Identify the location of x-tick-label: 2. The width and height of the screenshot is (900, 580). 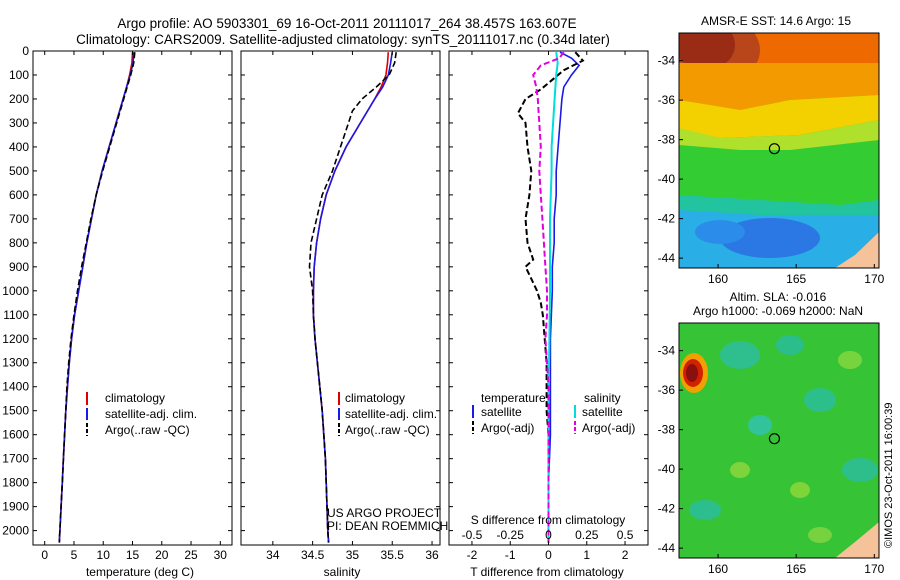
(625, 555).